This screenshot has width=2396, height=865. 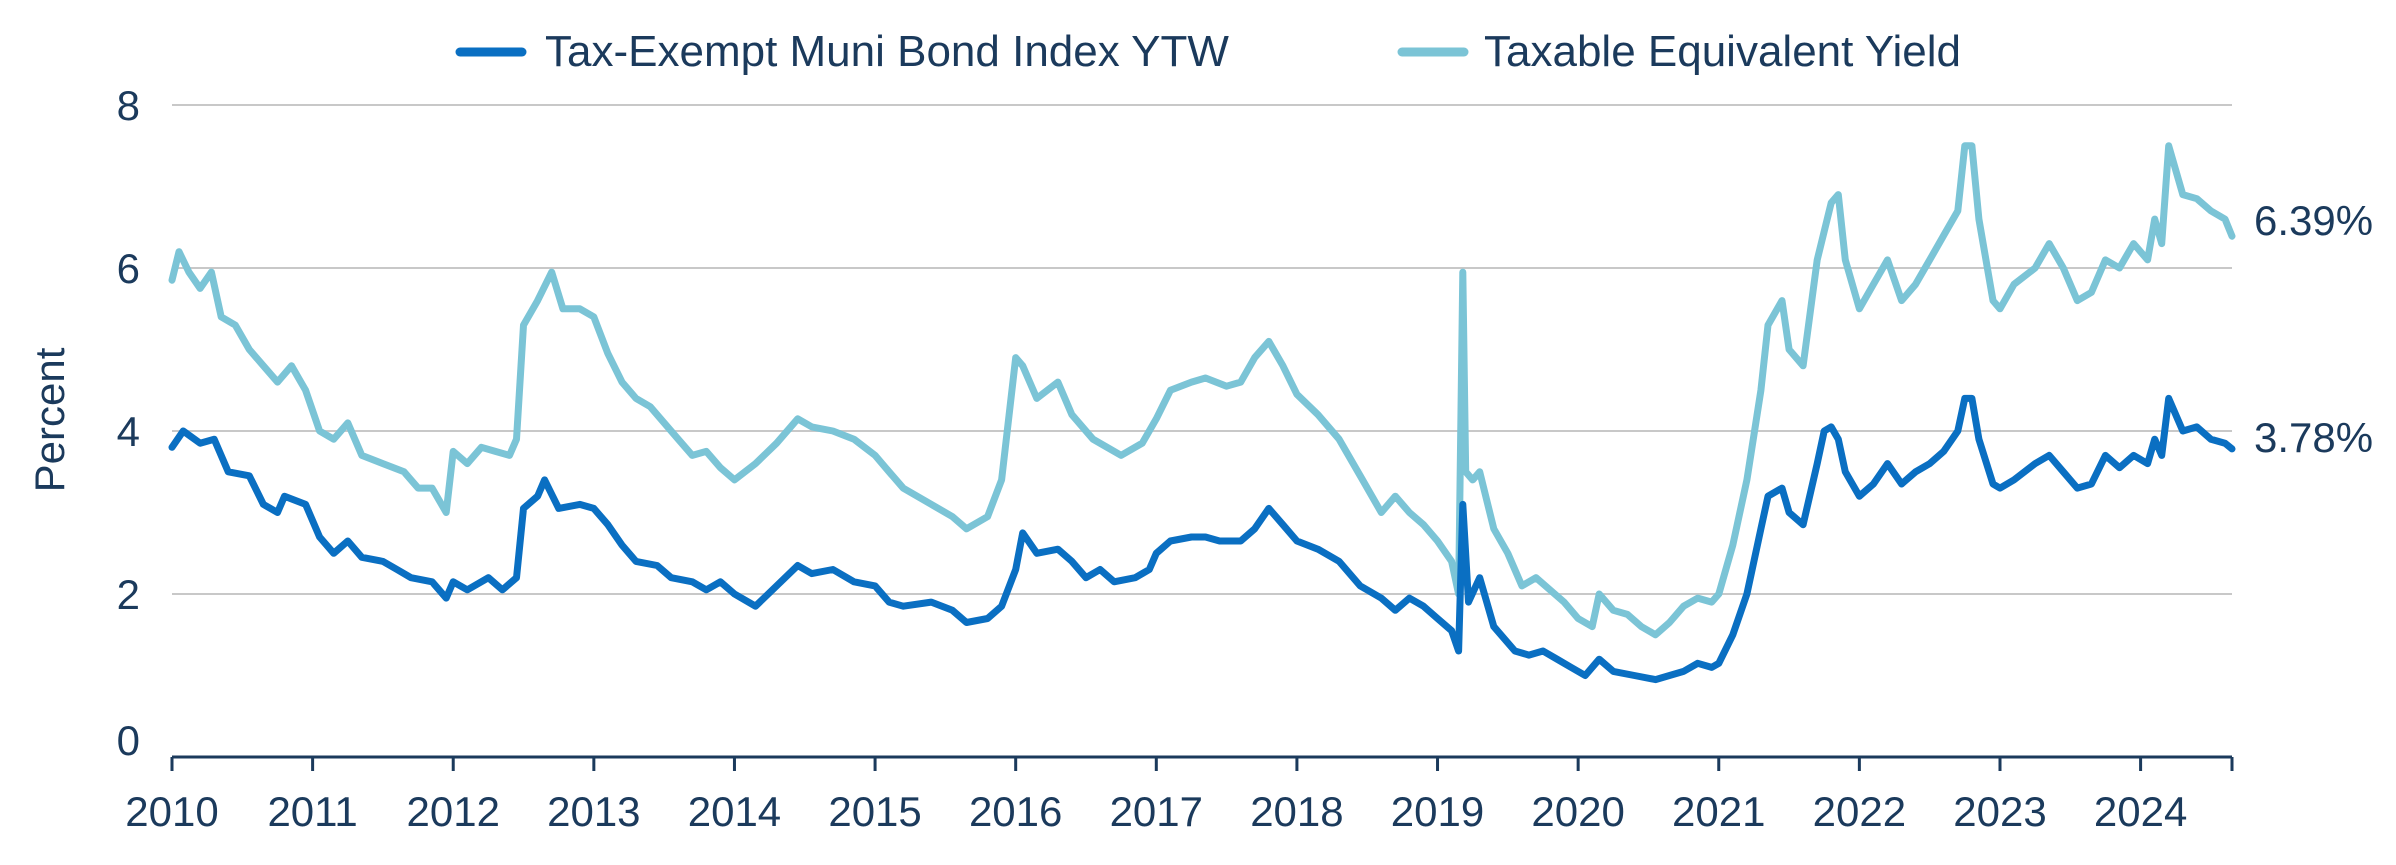 What do you see at coordinates (1296, 811) in the screenshot?
I see `x-tick-label: 2018` at bounding box center [1296, 811].